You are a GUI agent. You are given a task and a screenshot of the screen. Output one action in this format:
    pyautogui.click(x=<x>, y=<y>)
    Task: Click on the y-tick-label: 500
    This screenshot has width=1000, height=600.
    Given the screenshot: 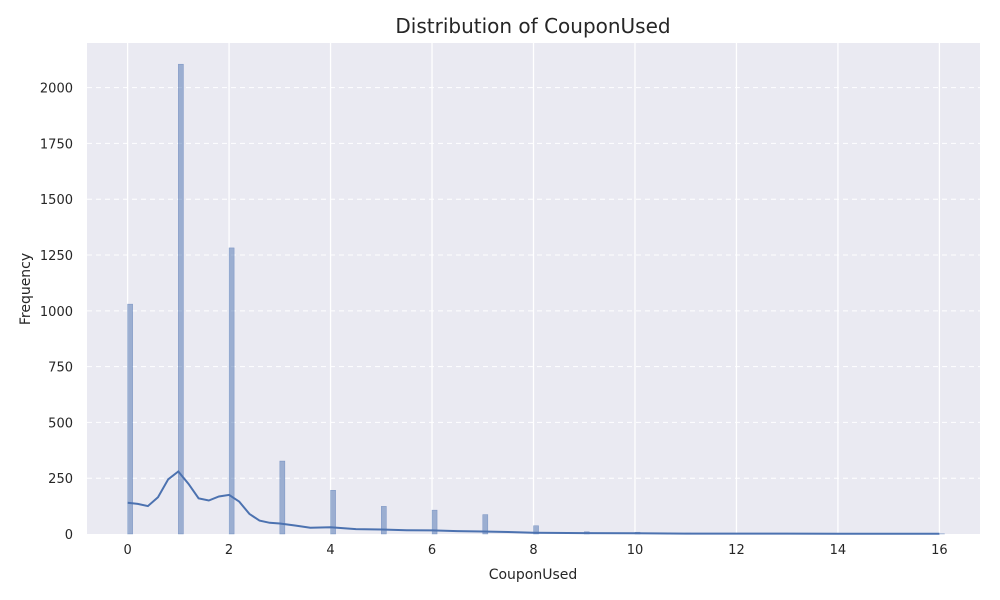 What is the action you would take?
    pyautogui.click(x=60, y=423)
    